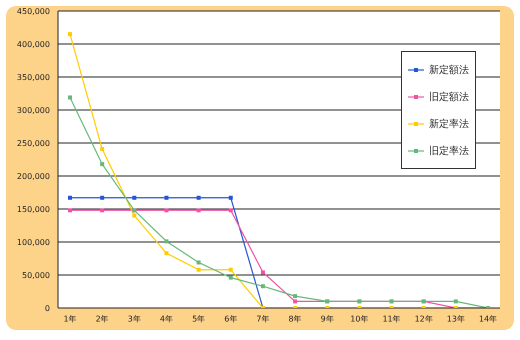 Image resolution: width=520 pixels, height=340 pixels. I want to click on x-tick-label: 4年, so click(167, 319).